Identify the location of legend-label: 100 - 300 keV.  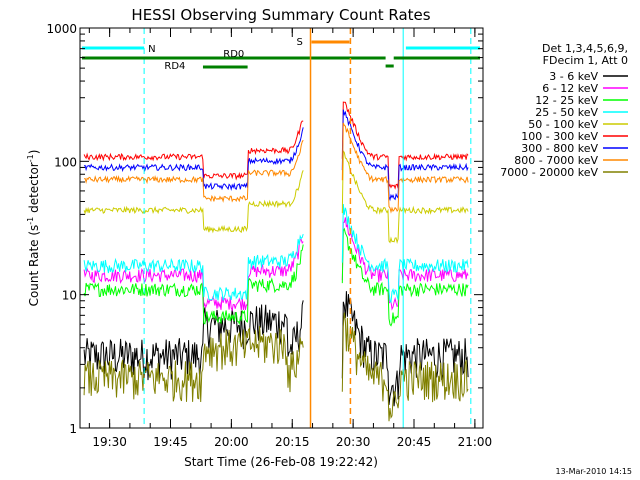
(559, 136).